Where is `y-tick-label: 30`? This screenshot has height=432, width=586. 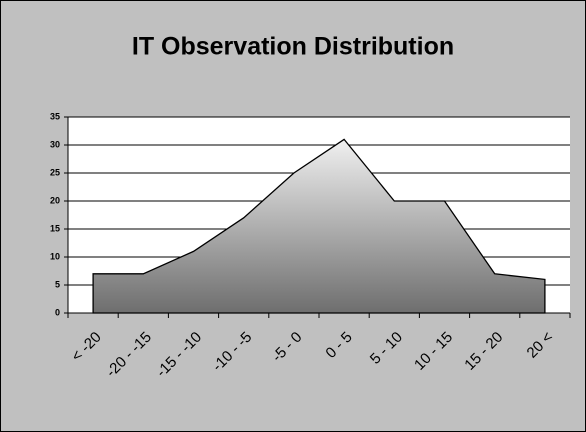
y-tick-label: 30 is located at coordinates (55, 144).